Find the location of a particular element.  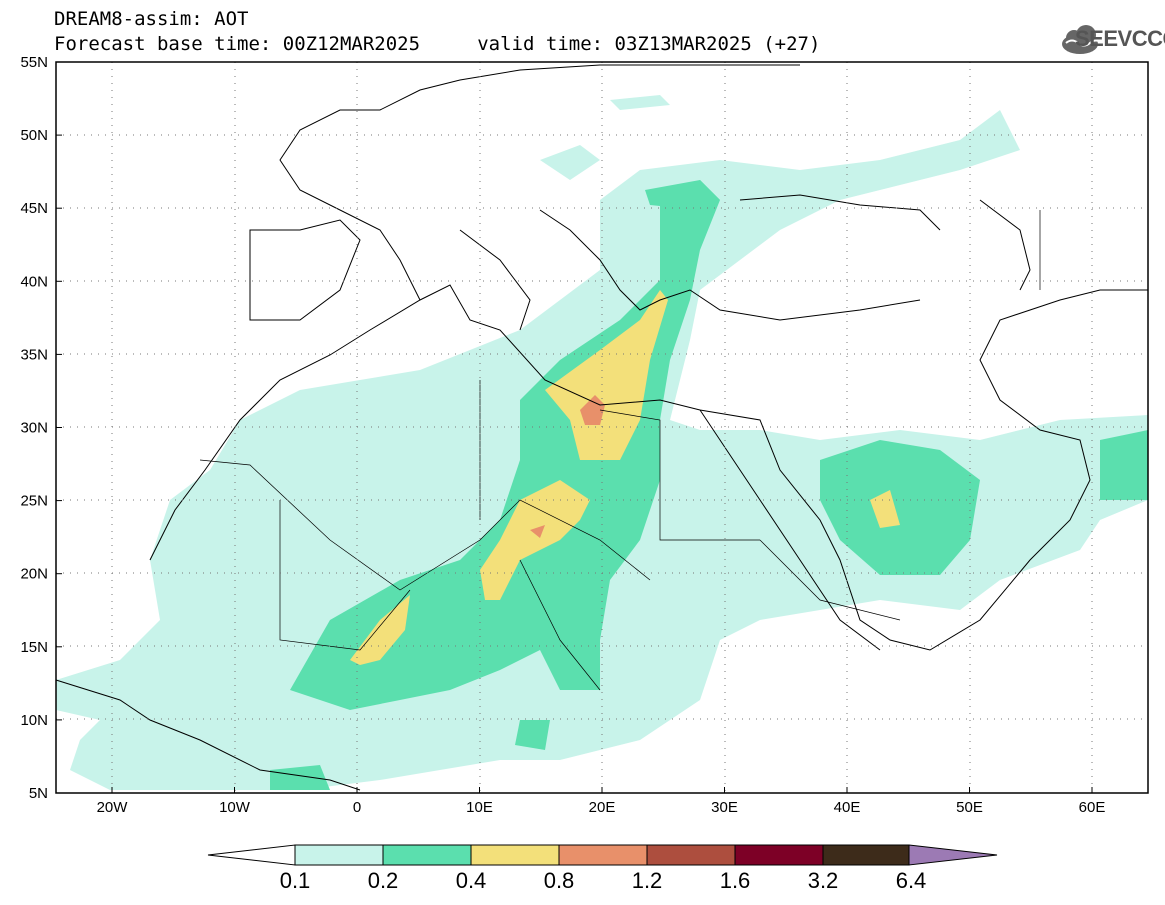

lon-label: 60E is located at coordinates (1092, 807).